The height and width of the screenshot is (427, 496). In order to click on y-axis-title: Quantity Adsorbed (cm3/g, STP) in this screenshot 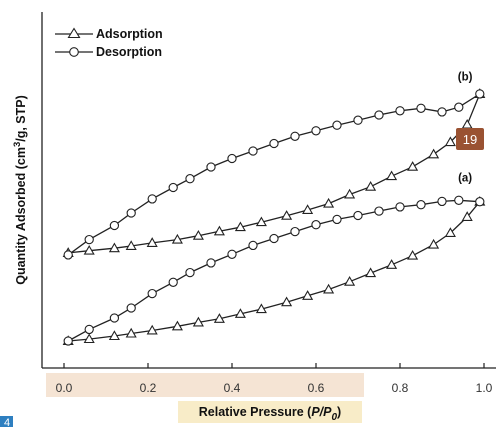, I will do `click(20, 190)`.